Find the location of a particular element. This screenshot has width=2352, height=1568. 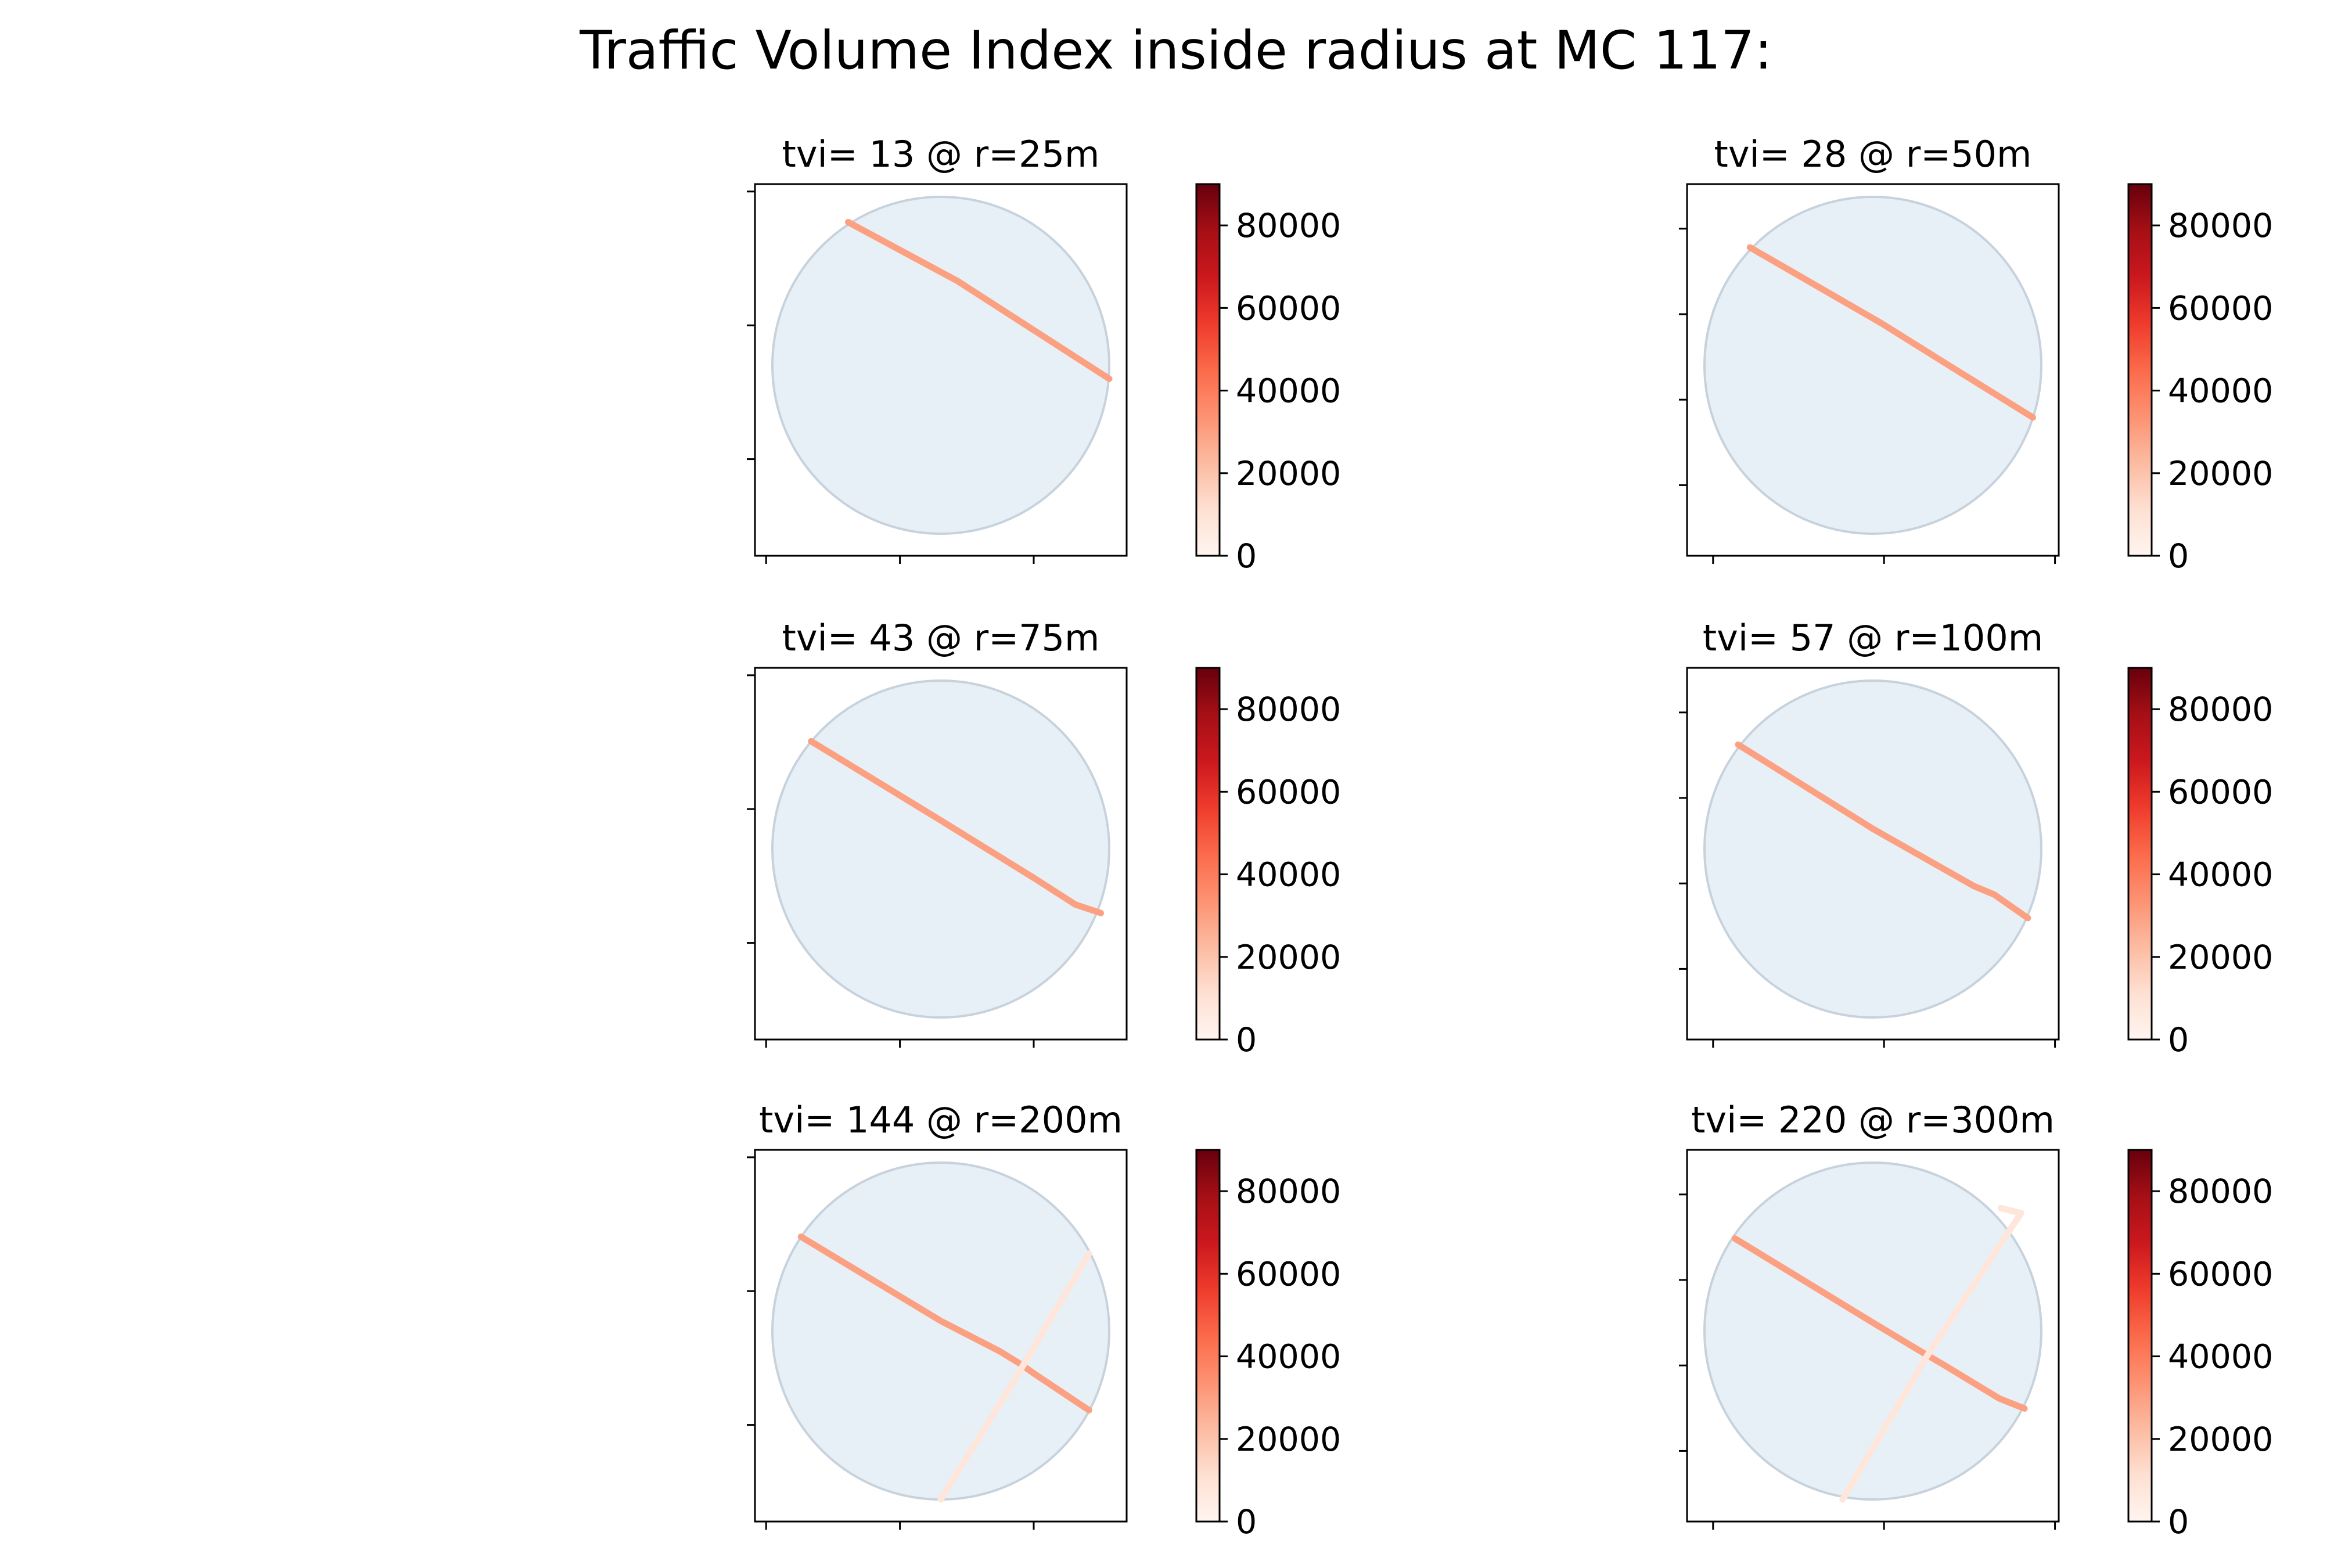

panel-title: tvi= 13 @ r=25m is located at coordinates (941, 154).